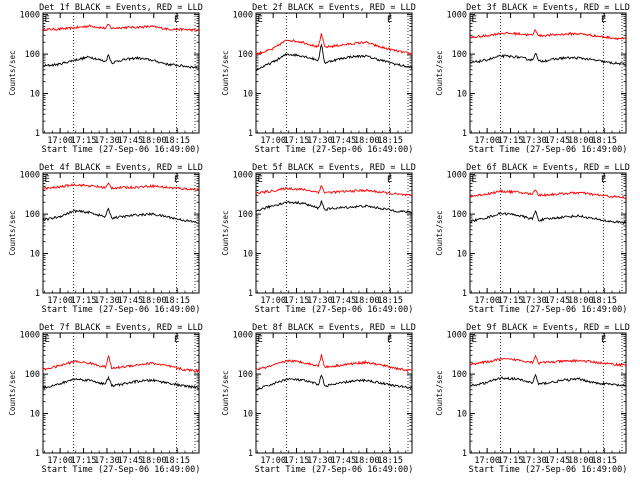  Describe the element at coordinates (548, 168) in the screenshot. I see `panel-title: Det 6f BLACK = Events, RED = LLD` at that location.